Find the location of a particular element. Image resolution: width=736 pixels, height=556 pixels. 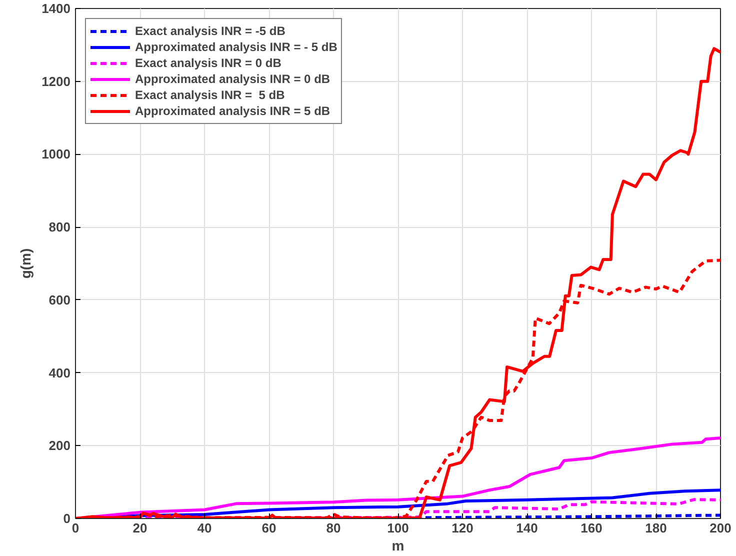

legend-label: Exact analysis INR = 0 dB is located at coordinates (208, 63).